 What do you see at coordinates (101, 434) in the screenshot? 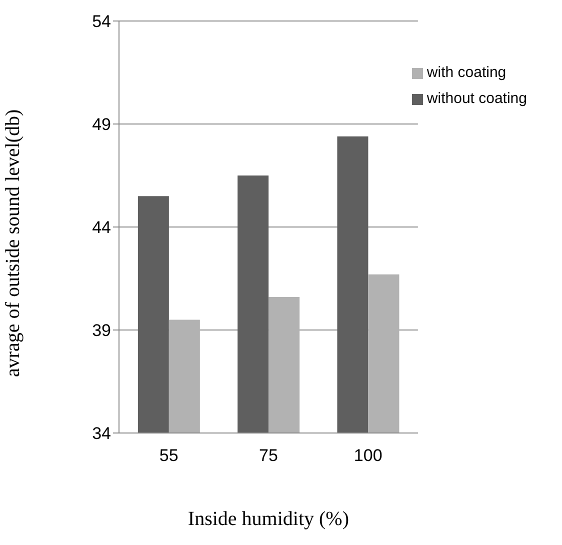
I see `y-tick-label: 34` at bounding box center [101, 434].